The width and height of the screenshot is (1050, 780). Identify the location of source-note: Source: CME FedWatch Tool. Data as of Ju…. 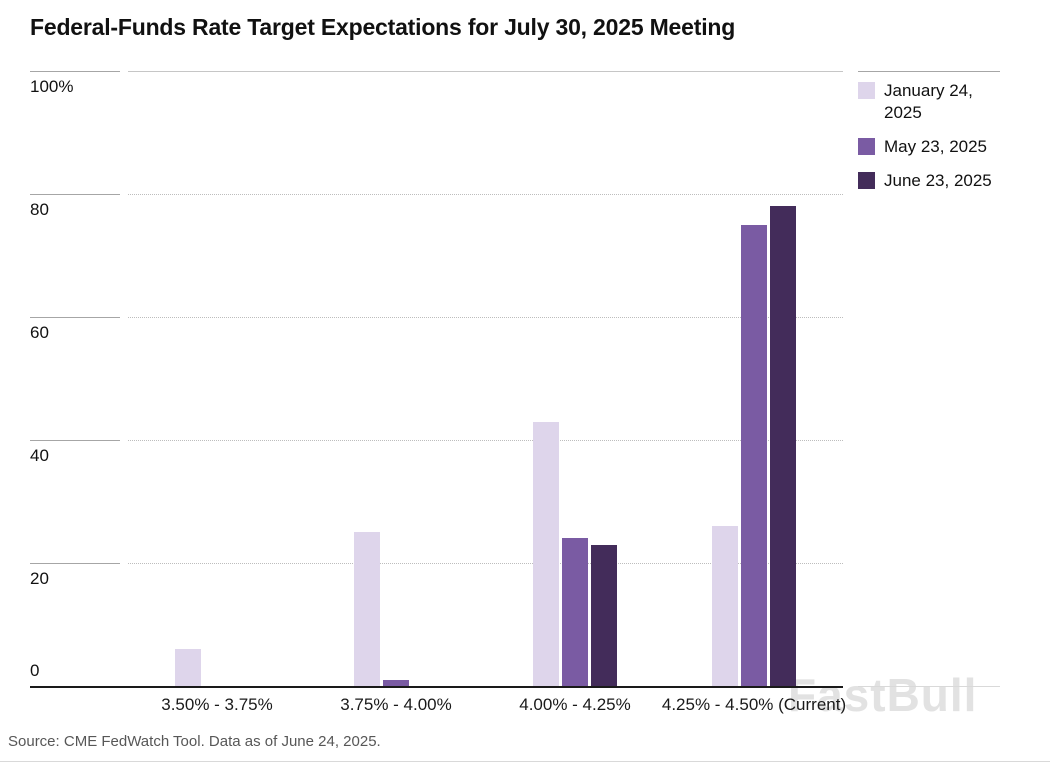
(194, 741).